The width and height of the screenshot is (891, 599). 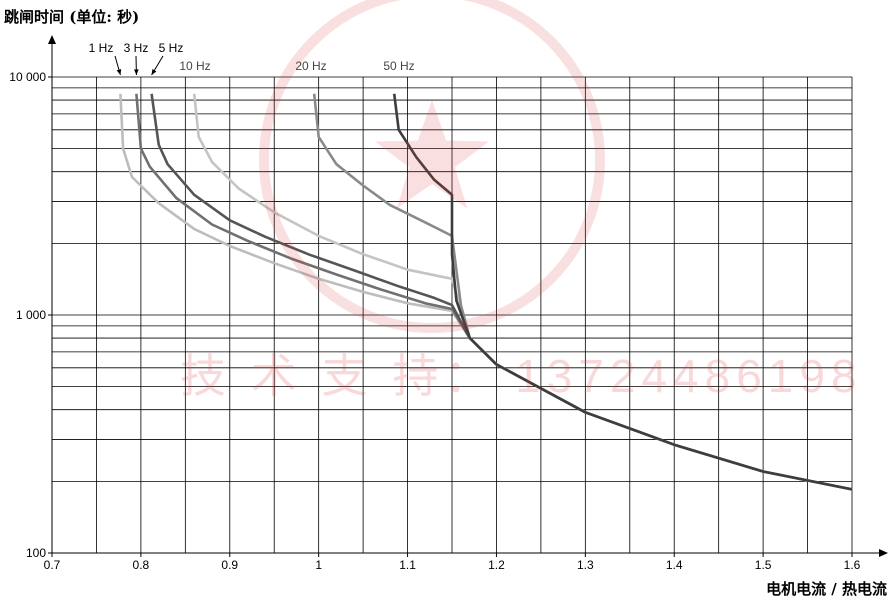 What do you see at coordinates (674, 565) in the screenshot?
I see `x-tick-label: 1.4` at bounding box center [674, 565].